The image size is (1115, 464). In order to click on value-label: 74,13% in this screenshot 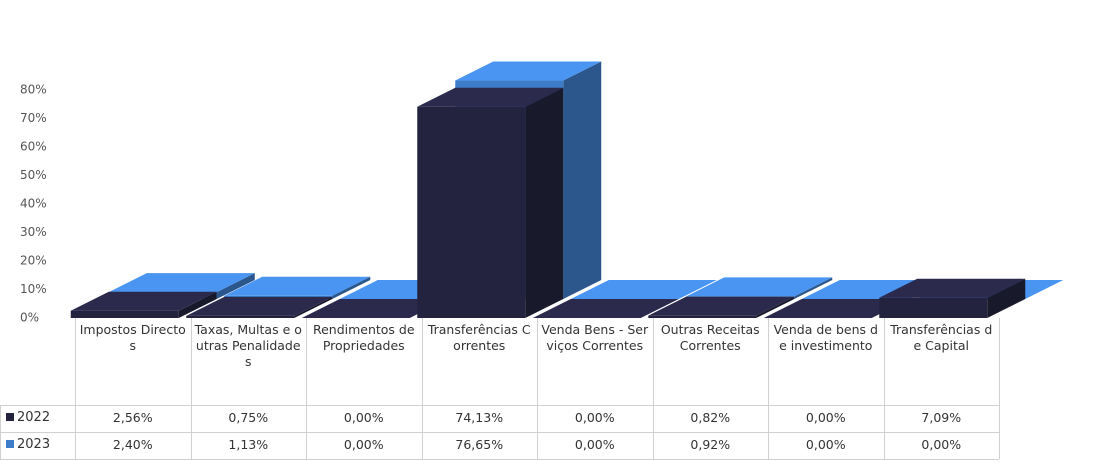, I will do `click(479, 417)`.